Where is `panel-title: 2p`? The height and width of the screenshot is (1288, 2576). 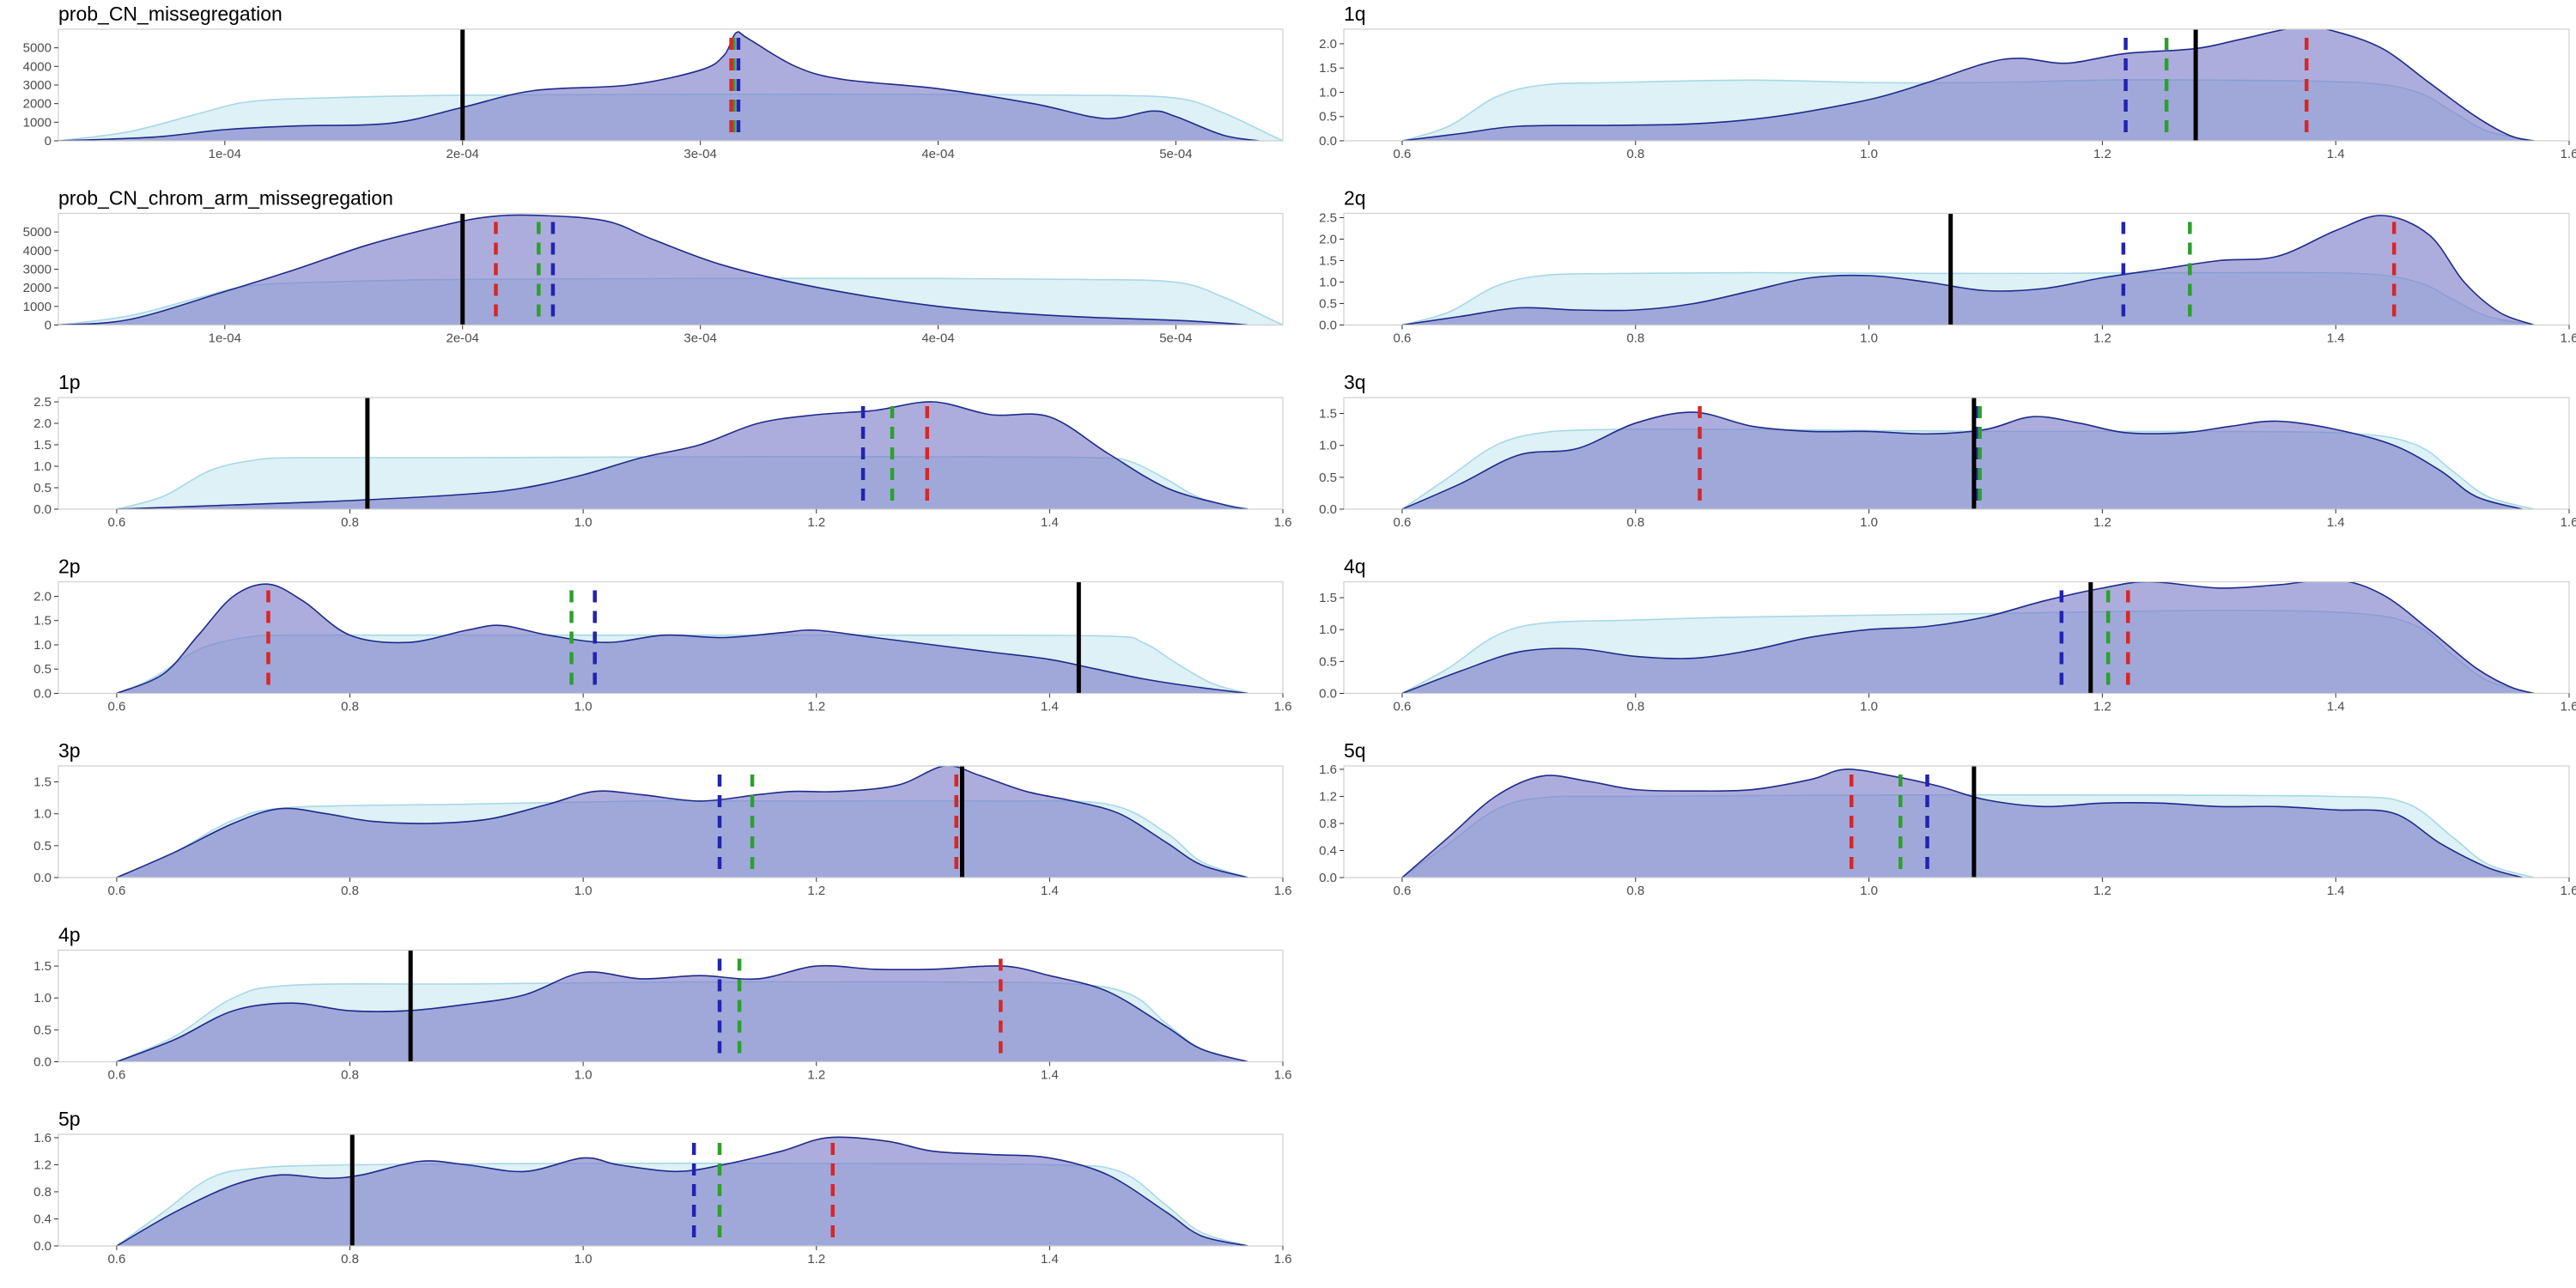
panel-title: 2p is located at coordinates (69, 567).